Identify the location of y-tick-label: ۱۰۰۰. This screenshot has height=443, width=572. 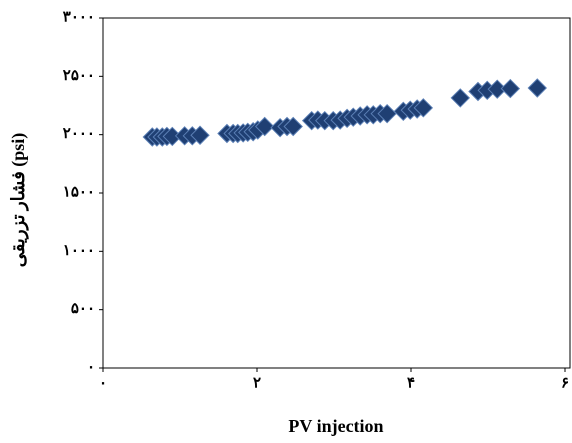
(79, 251).